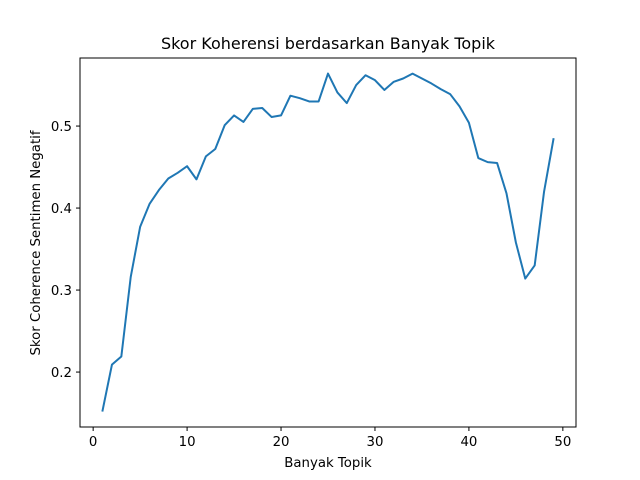 The width and height of the screenshot is (640, 480). I want to click on y-tick-label: 0.3, so click(61, 291).